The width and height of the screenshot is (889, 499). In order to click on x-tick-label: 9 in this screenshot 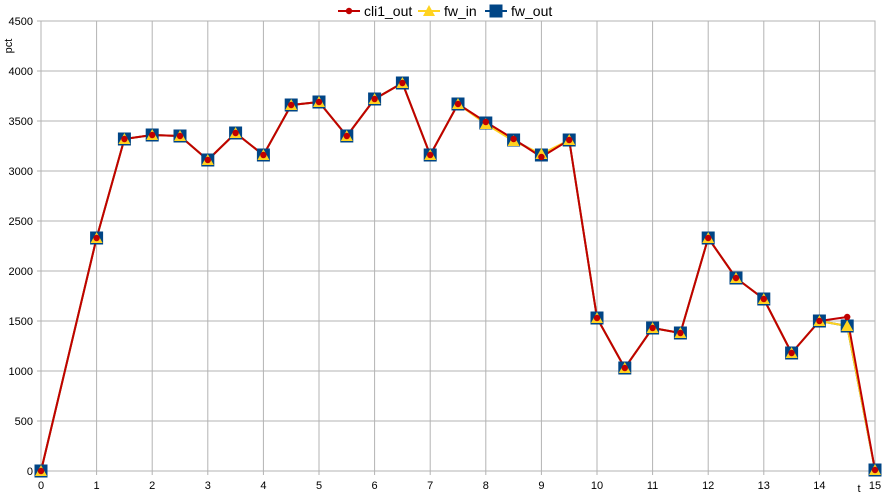, I will do `click(541, 486)`.